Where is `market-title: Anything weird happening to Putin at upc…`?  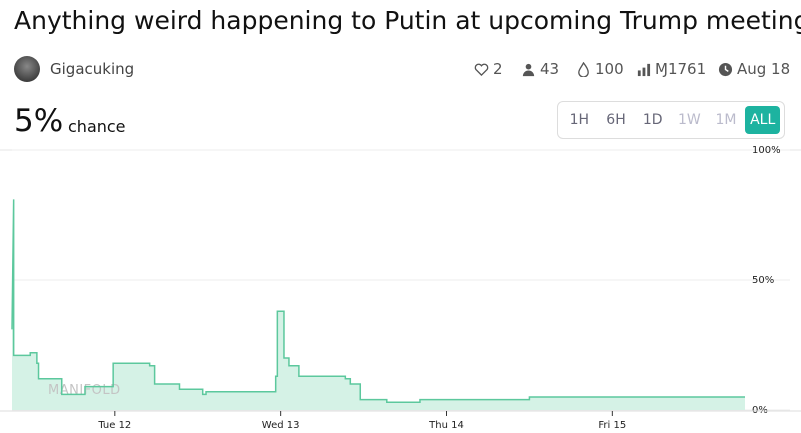
market-title: Anything weird happening to Putin at upc… is located at coordinates (407, 20).